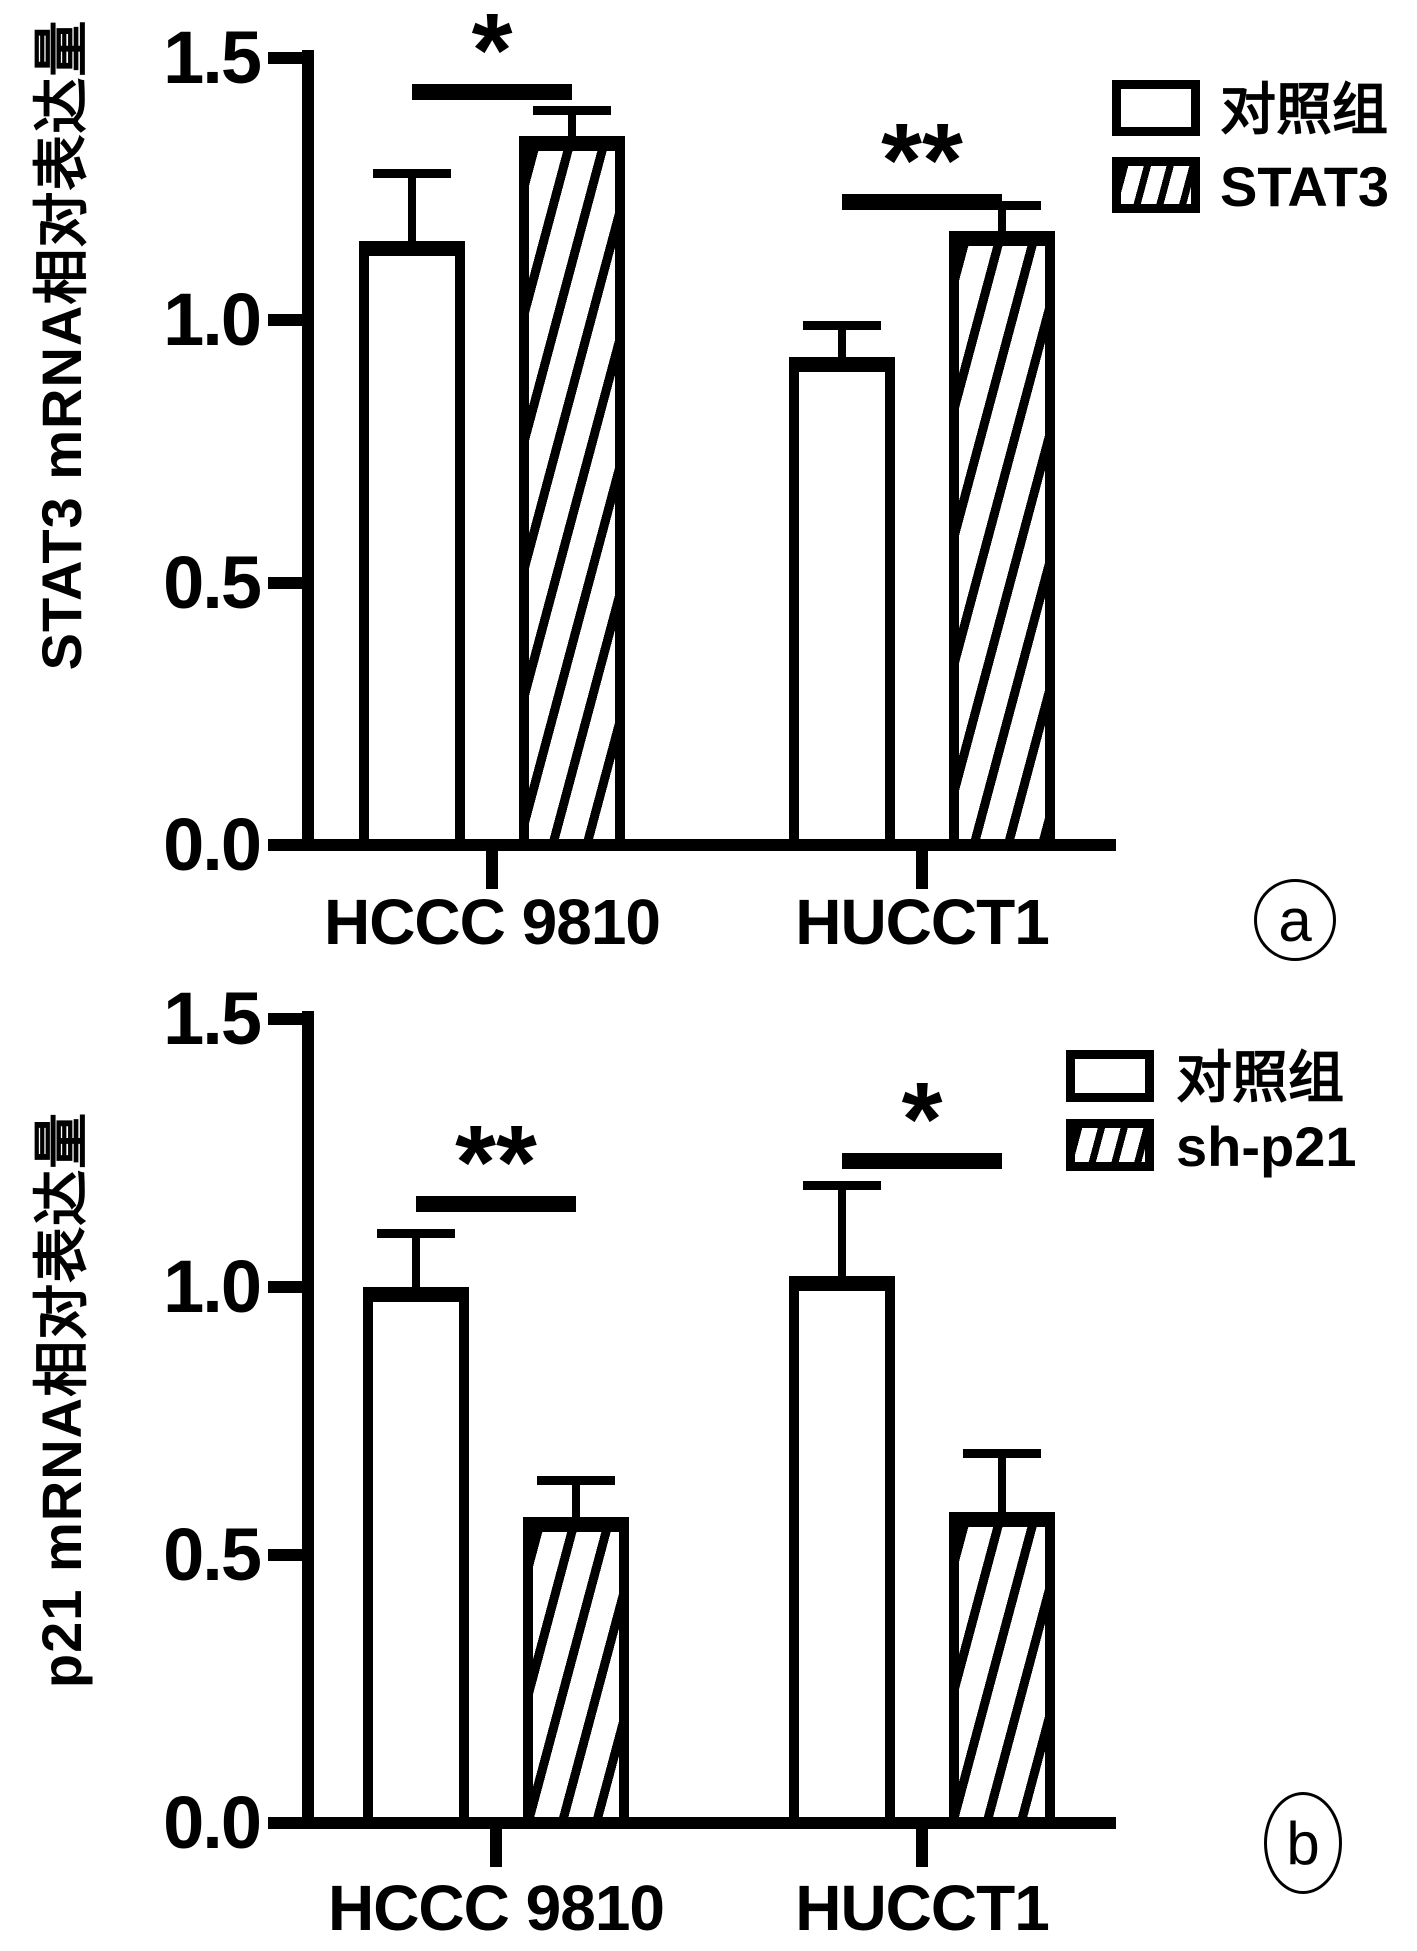 Image resolution: width=1417 pixels, height=1951 pixels. I want to click on panel-marker-b-letter: b, so click(1303, 1843).